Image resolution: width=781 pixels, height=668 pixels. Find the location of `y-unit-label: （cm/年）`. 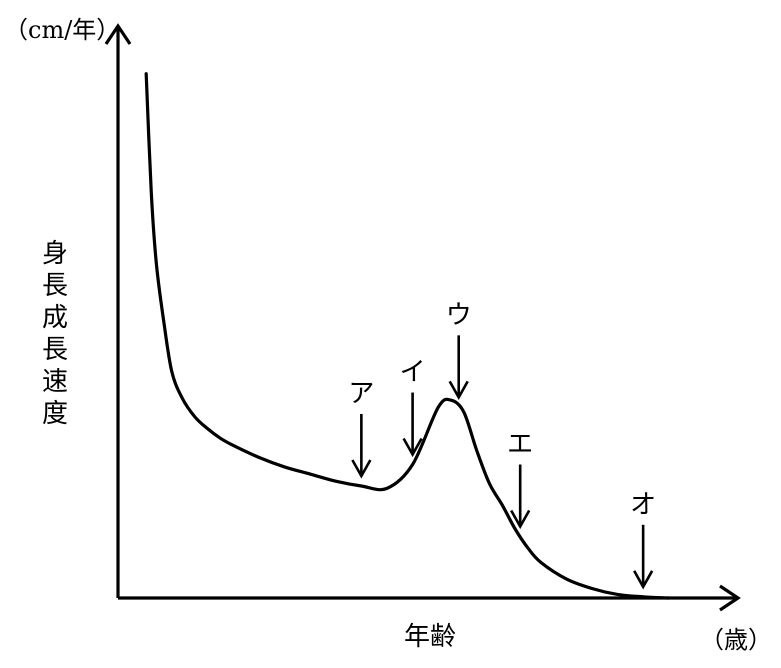

y-unit-label: （cm/年） is located at coordinates (62, 30).